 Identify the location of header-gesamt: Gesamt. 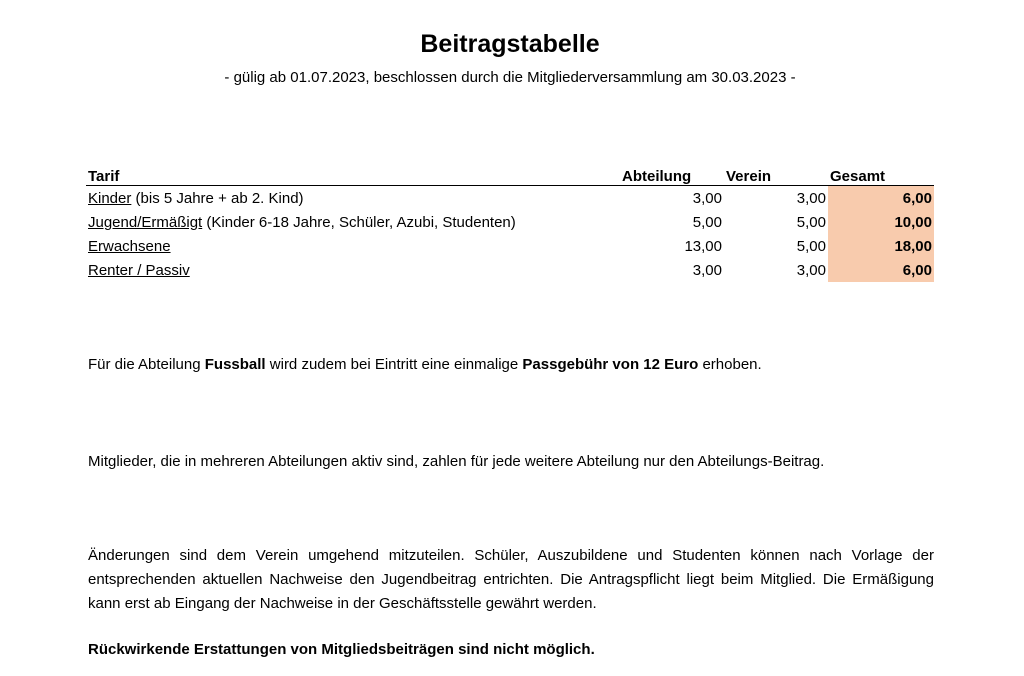
(858, 176).